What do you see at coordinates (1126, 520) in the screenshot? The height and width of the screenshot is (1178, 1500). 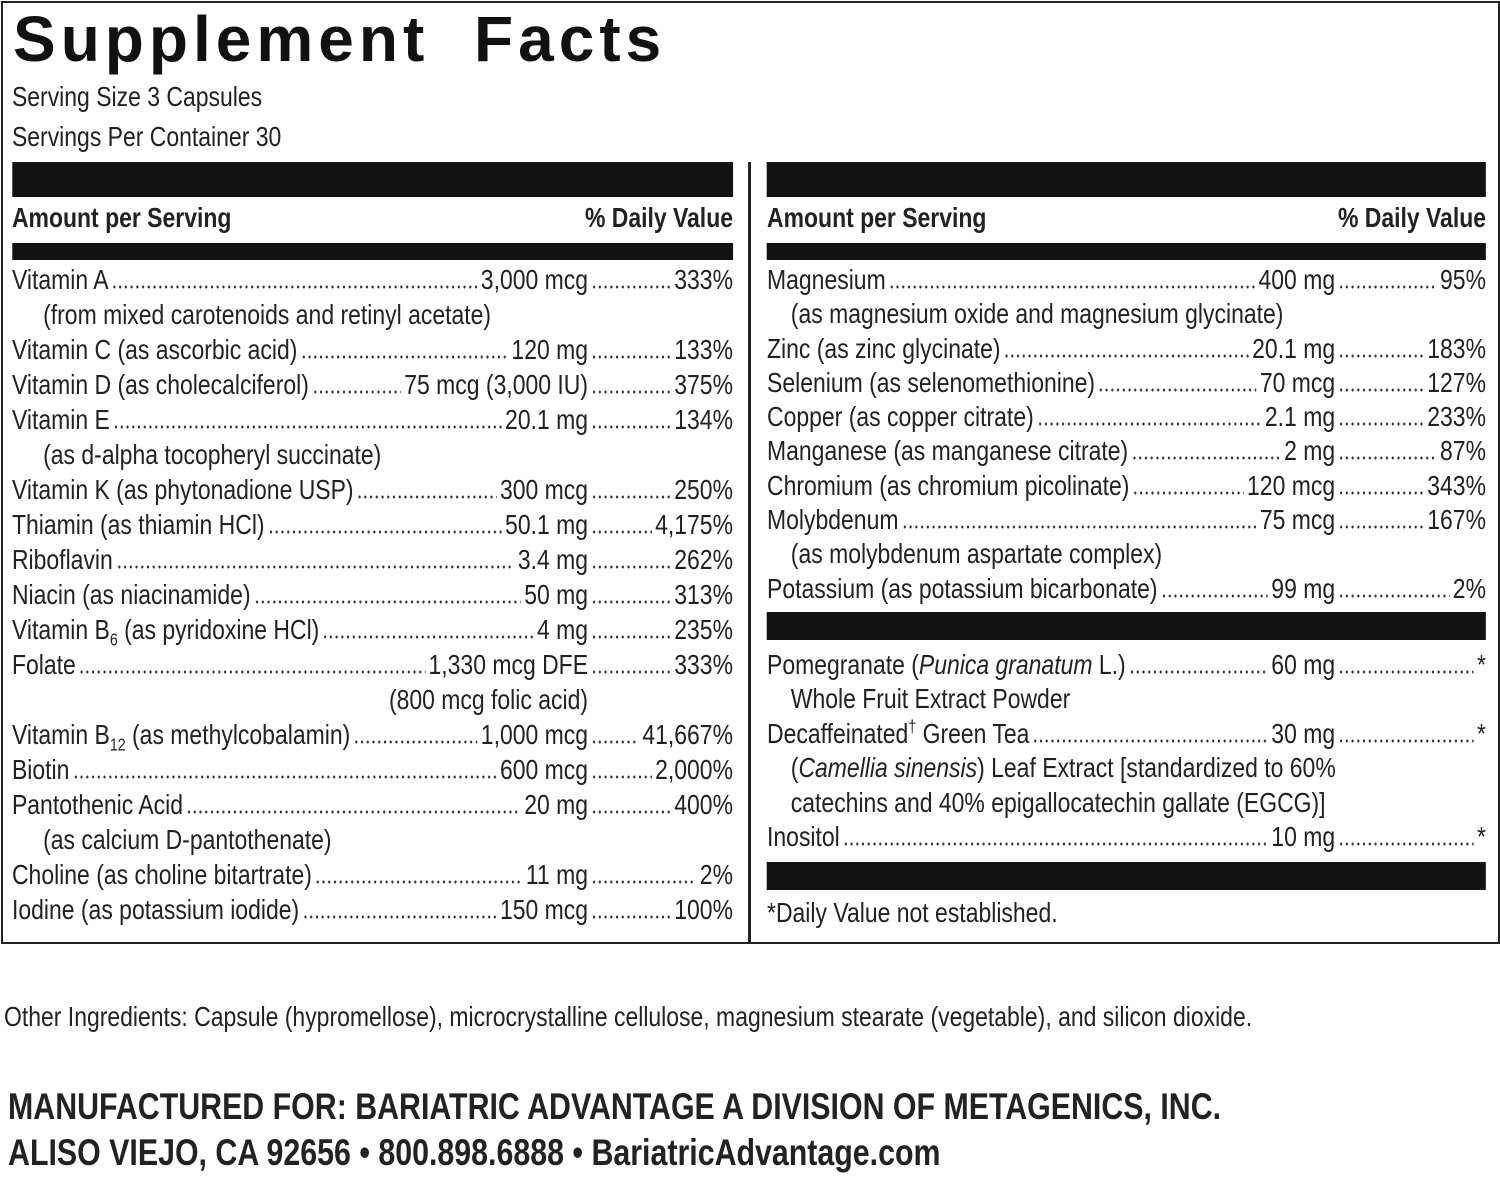 I see `nutrient-row: Molybdenum 75 mcg 167%` at bounding box center [1126, 520].